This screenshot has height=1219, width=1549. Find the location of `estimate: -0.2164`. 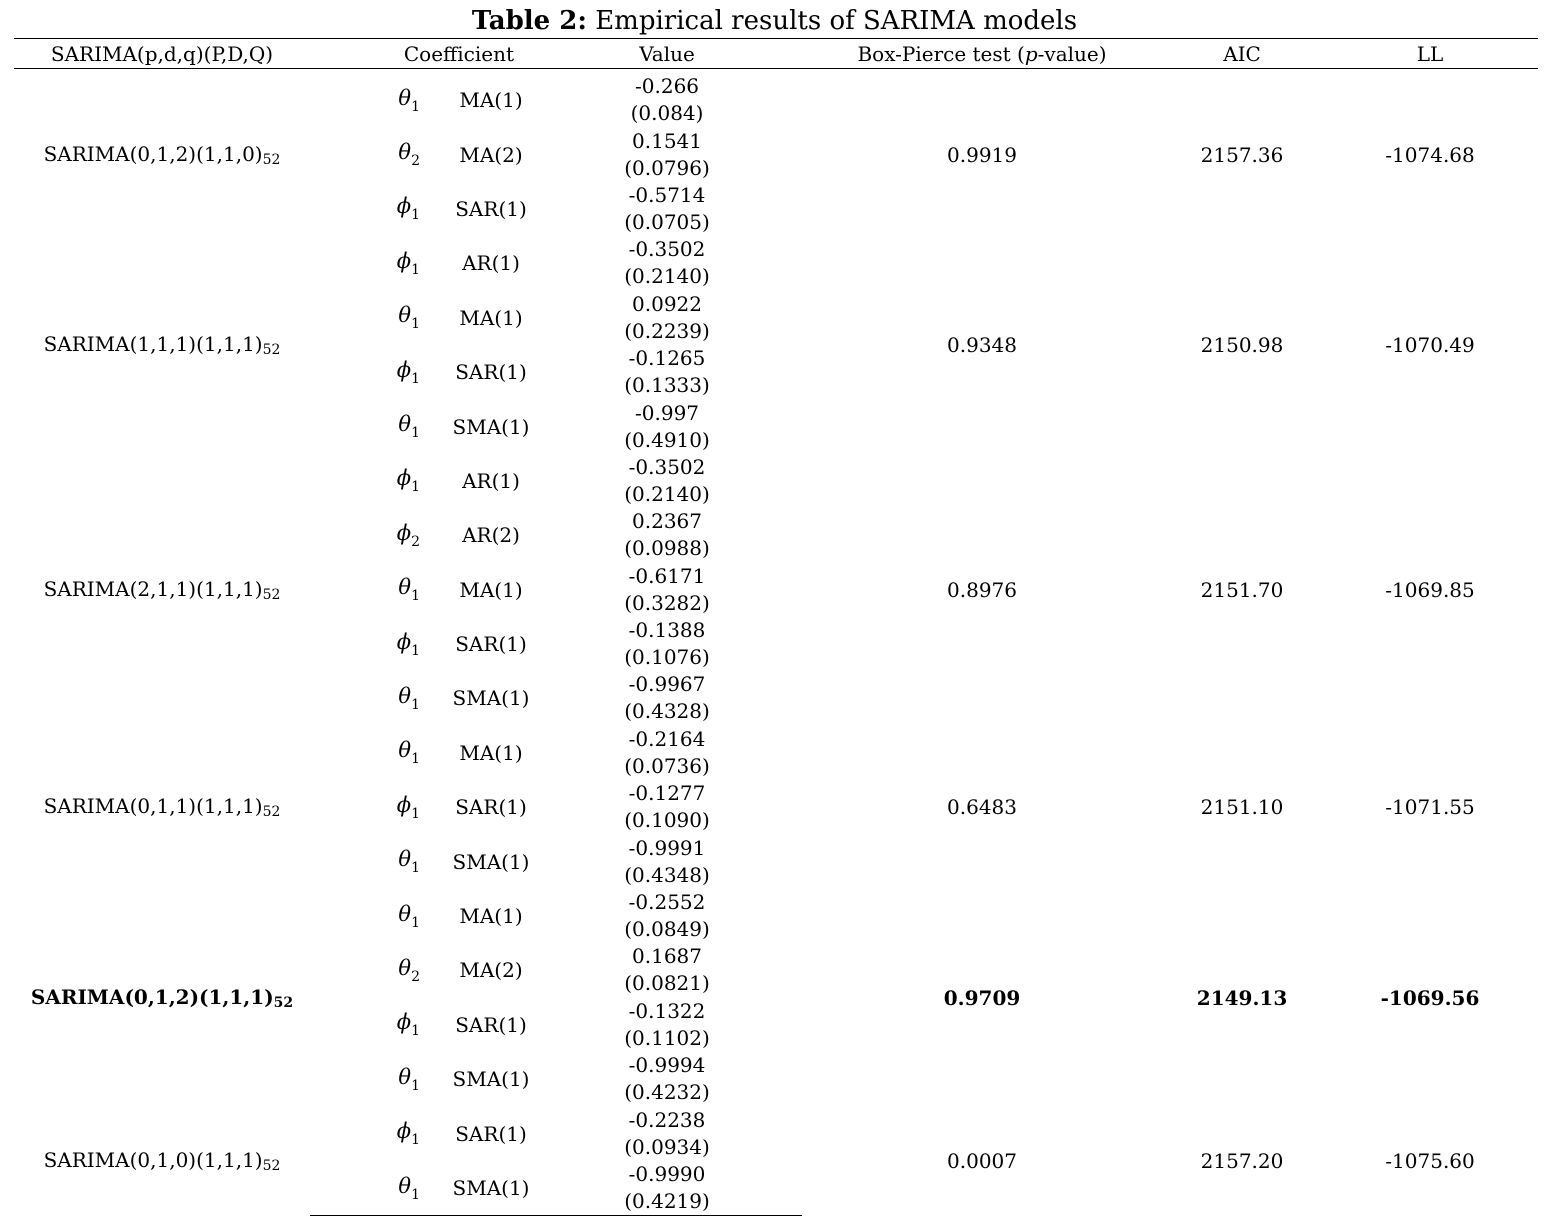

estimate: -0.2164 is located at coordinates (667, 738).